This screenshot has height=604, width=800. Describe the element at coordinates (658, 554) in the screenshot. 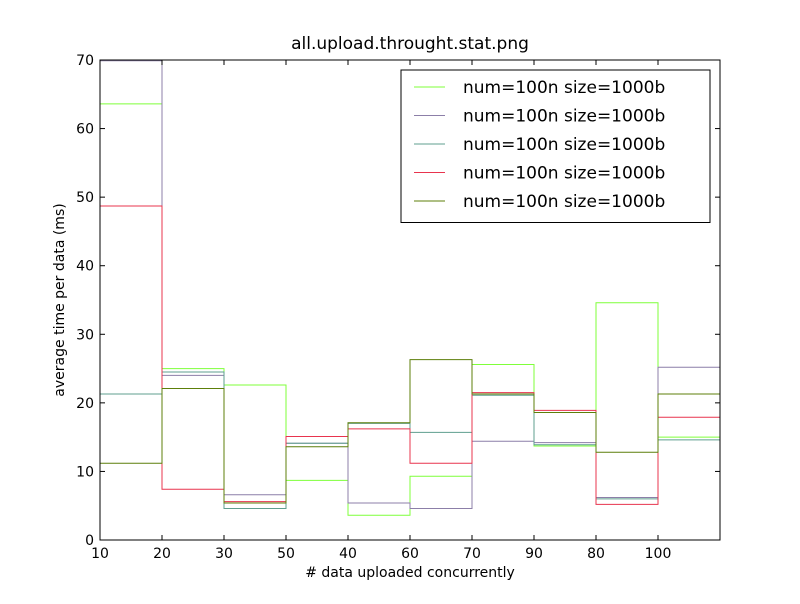

I see `x-tick-label: 100` at that location.